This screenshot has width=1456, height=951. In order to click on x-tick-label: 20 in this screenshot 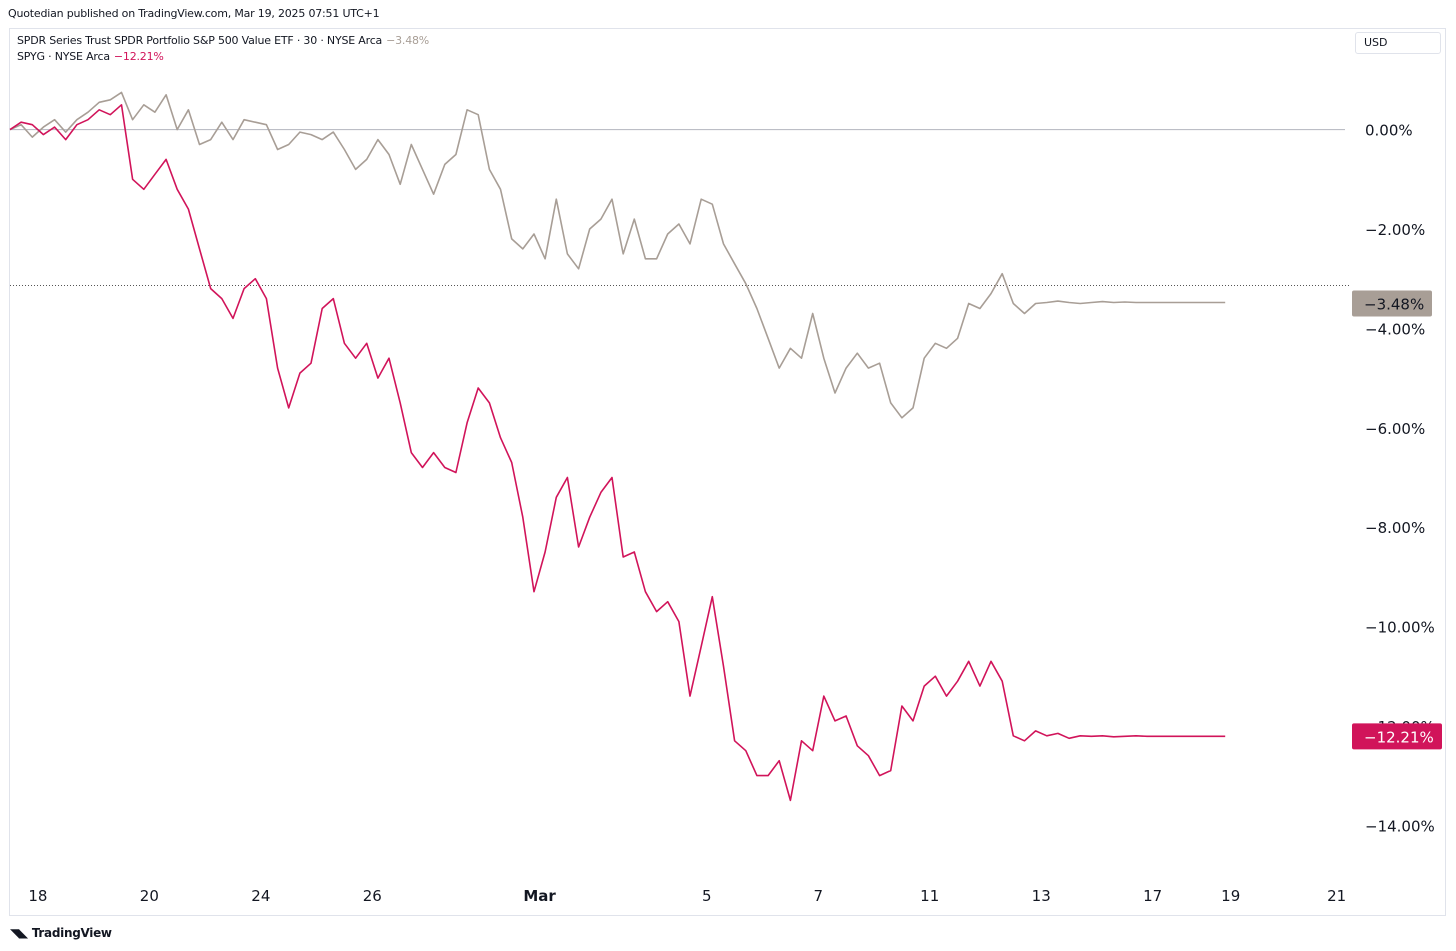, I will do `click(149, 896)`.